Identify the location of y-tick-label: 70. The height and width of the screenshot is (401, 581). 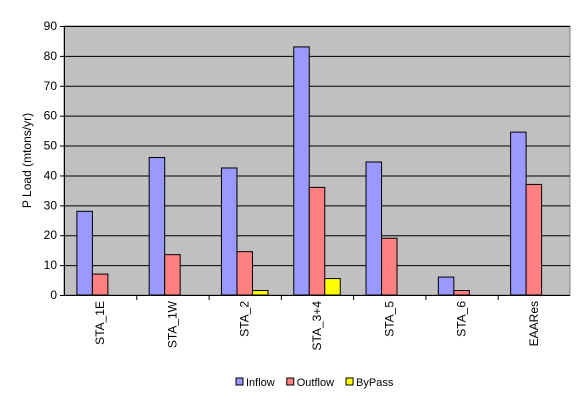
(51, 86).